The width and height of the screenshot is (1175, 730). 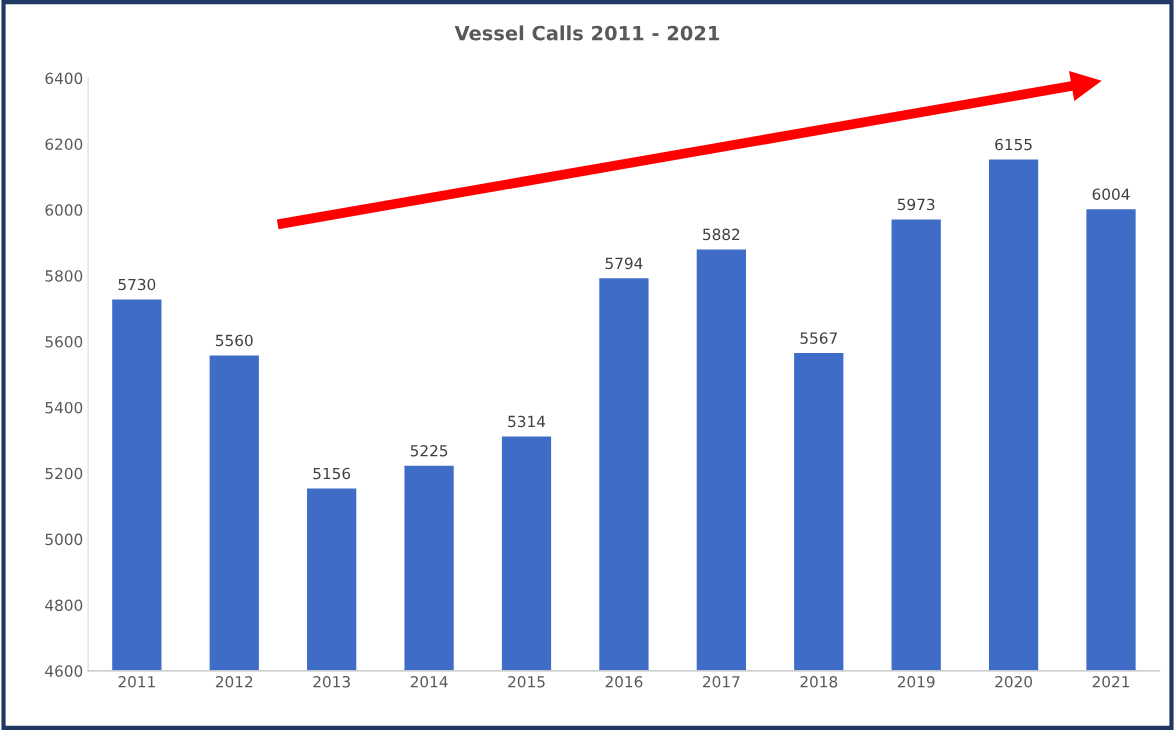 What do you see at coordinates (234, 340) in the screenshot?
I see `data-label: 5560` at bounding box center [234, 340].